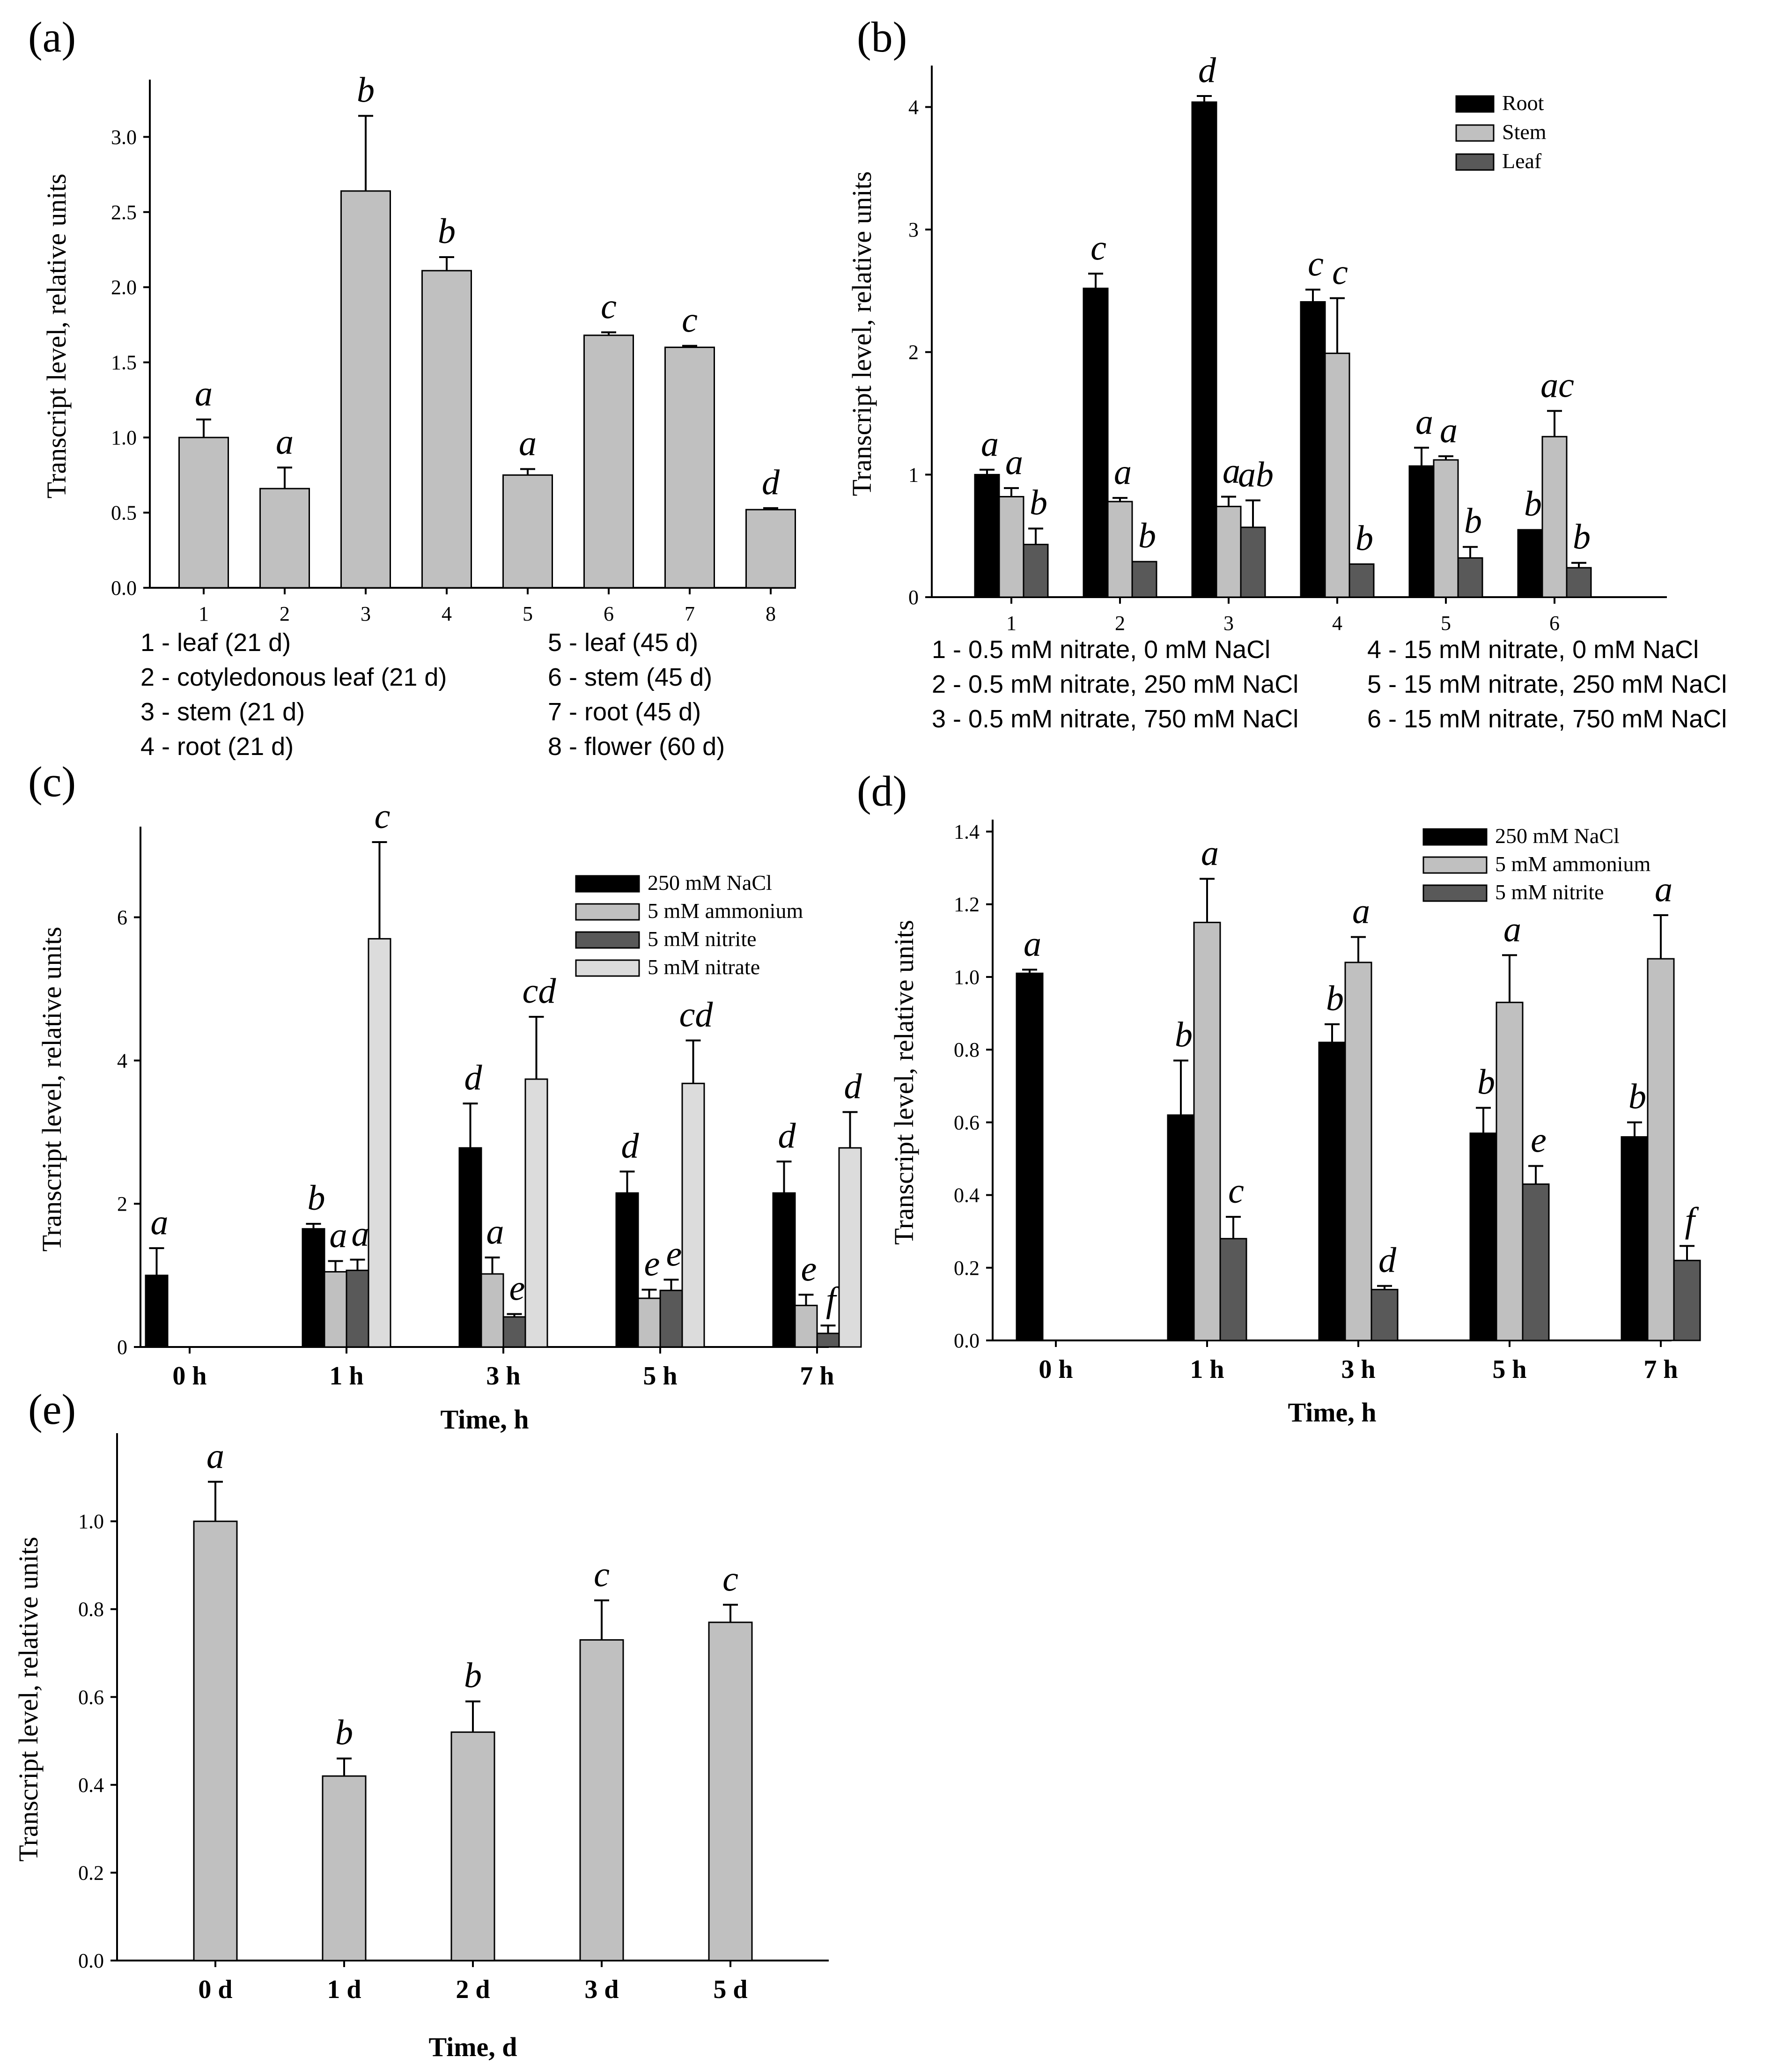 Image resolution: width=1783 pixels, height=2072 pixels. Describe the element at coordinates (609, 613) in the screenshot. I see `x-tick-label: 6` at that location.